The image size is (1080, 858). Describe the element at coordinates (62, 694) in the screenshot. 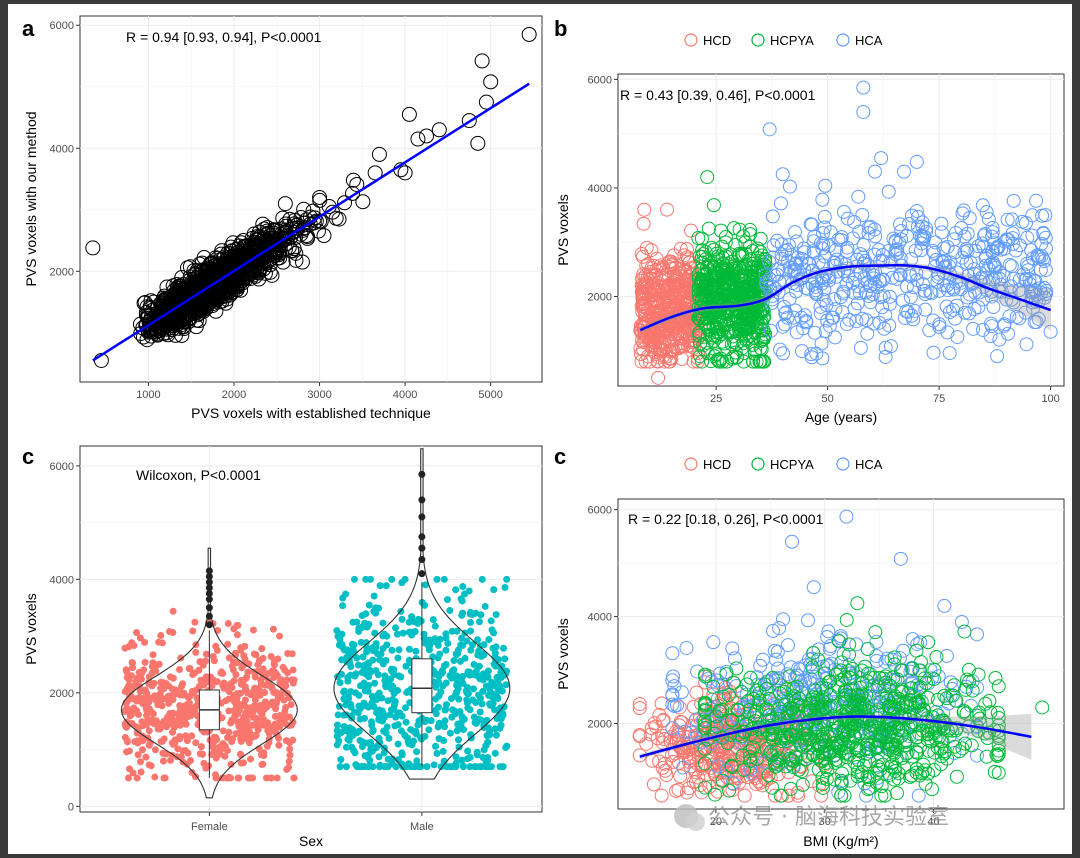

I see `panel-c-violin-ytick-label: 2000` at that location.